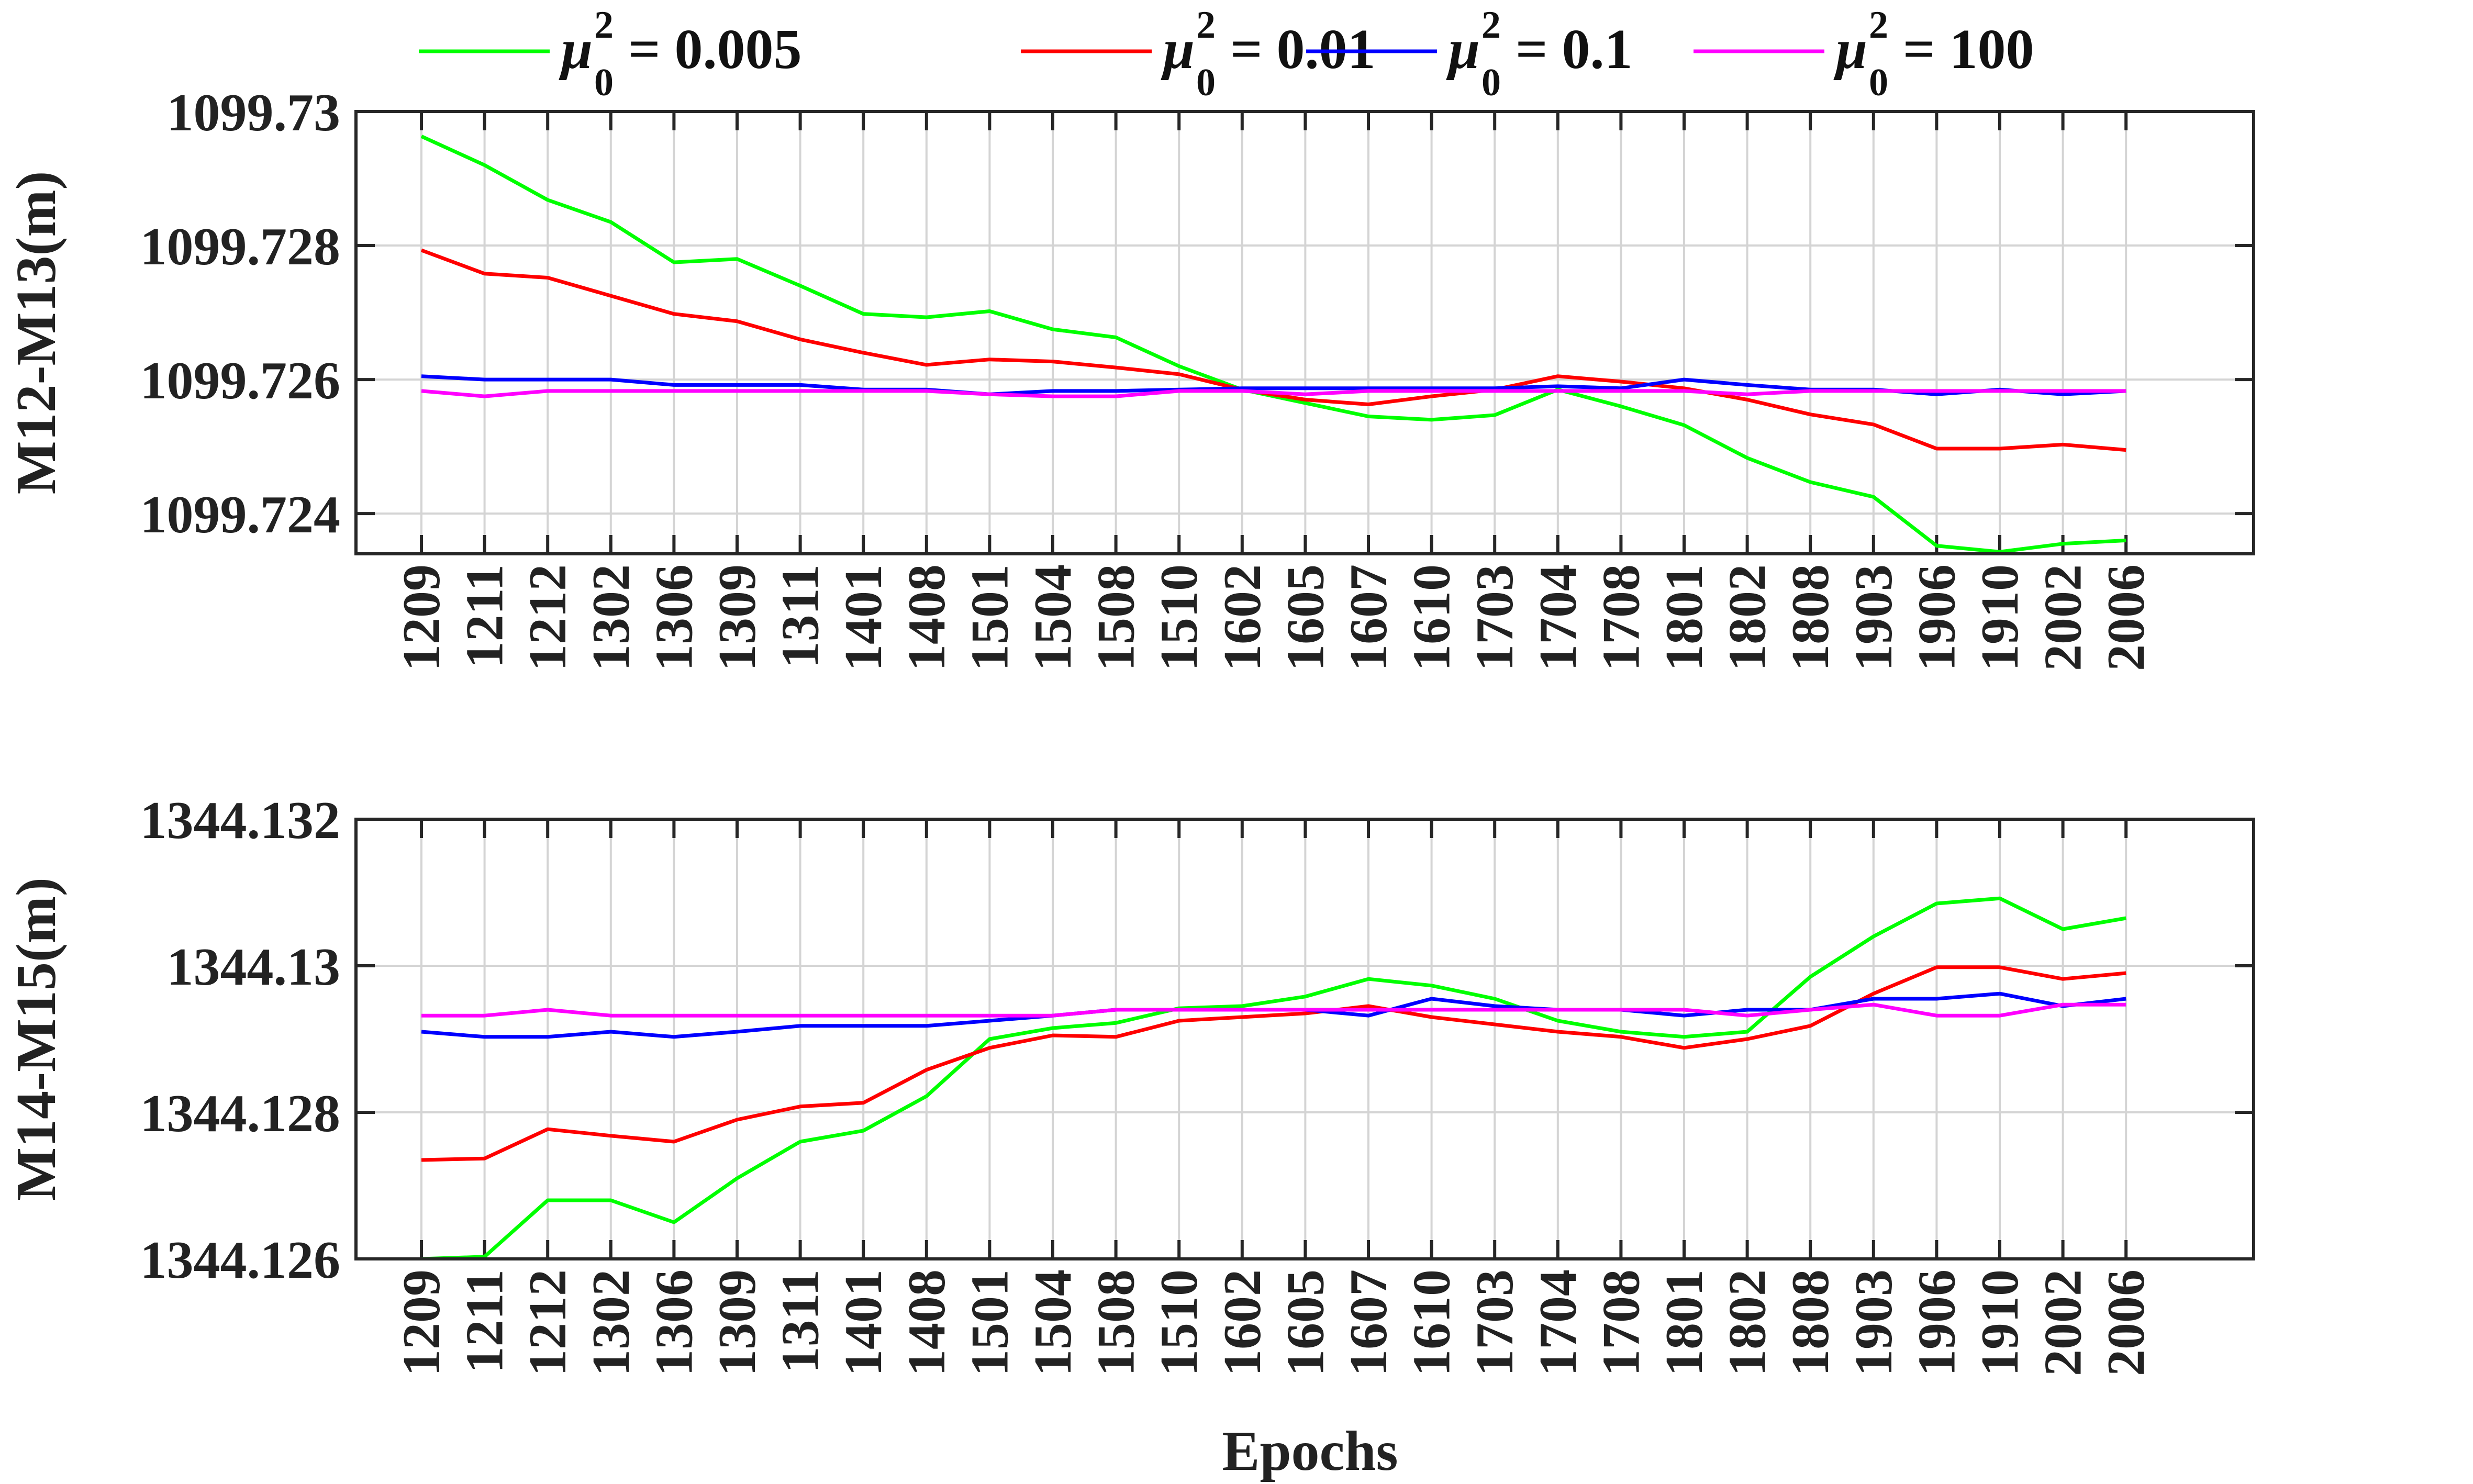  What do you see at coordinates (36, 333) in the screenshot?
I see `y-axis-label: M12-M13(m)` at bounding box center [36, 333].